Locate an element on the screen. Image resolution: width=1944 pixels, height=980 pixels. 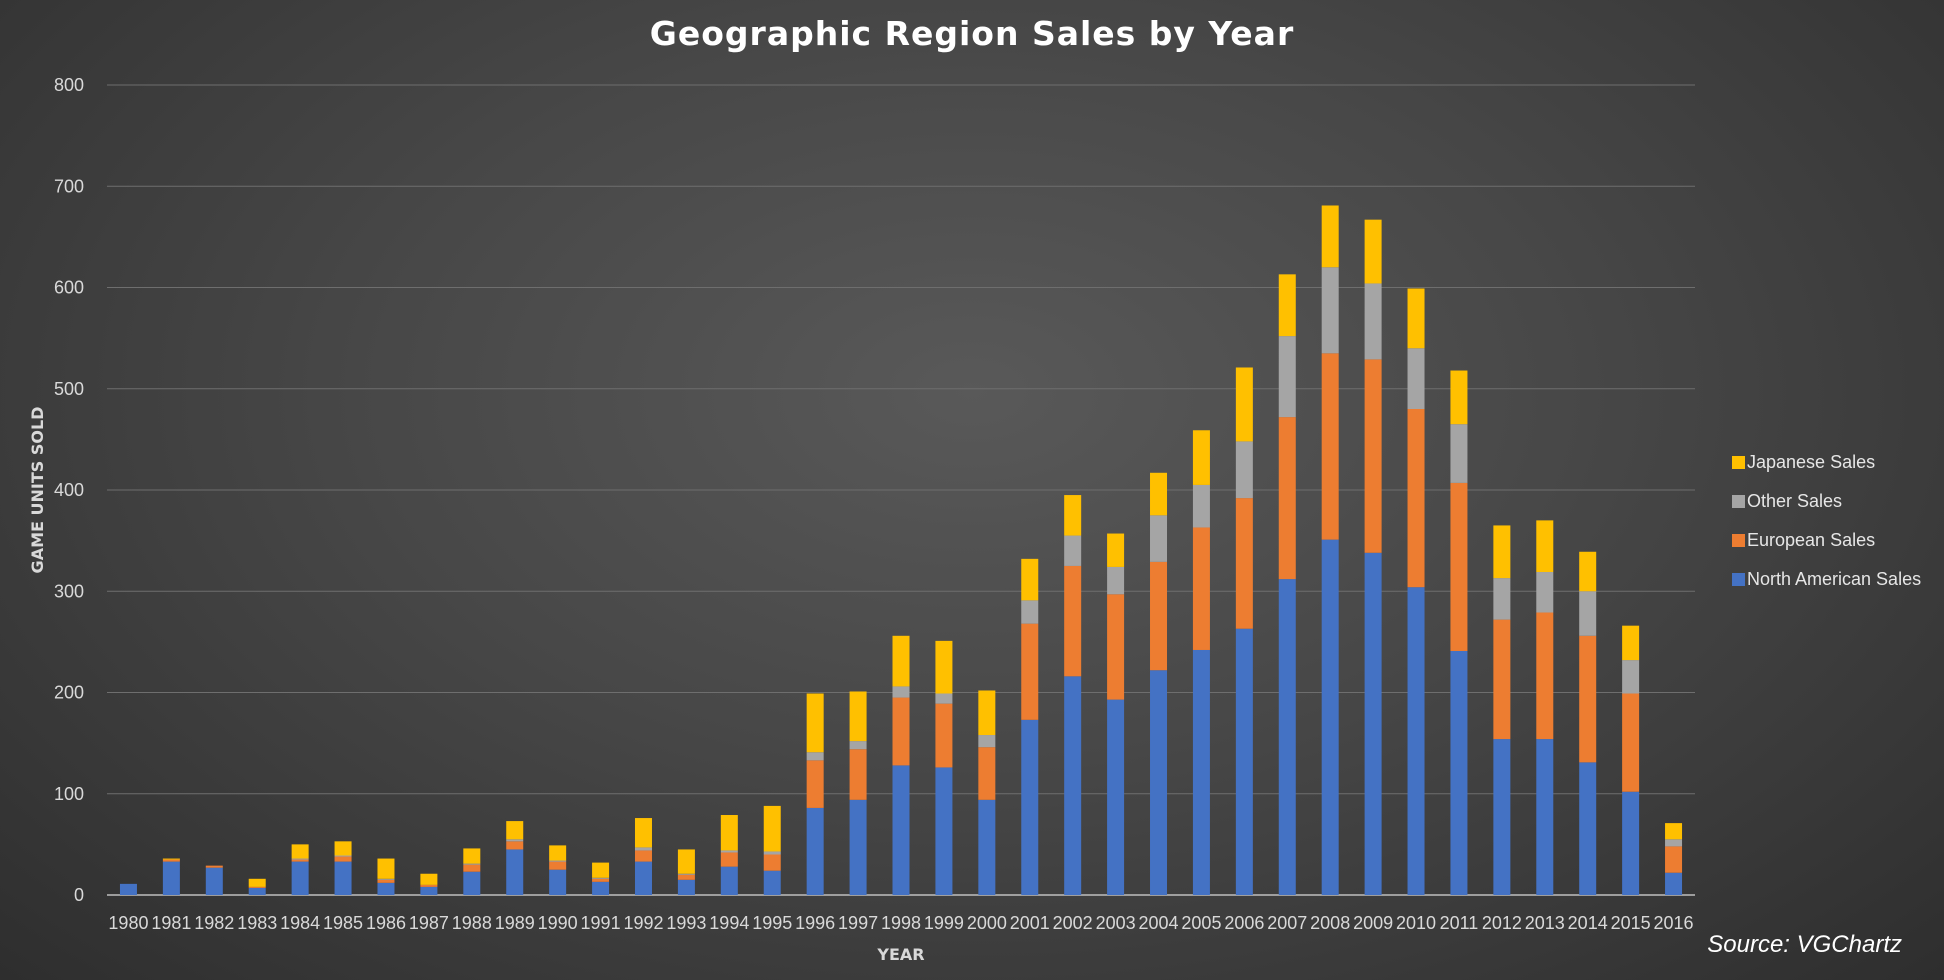
bar-2005-north-american-sales is located at coordinates (1201, 772).